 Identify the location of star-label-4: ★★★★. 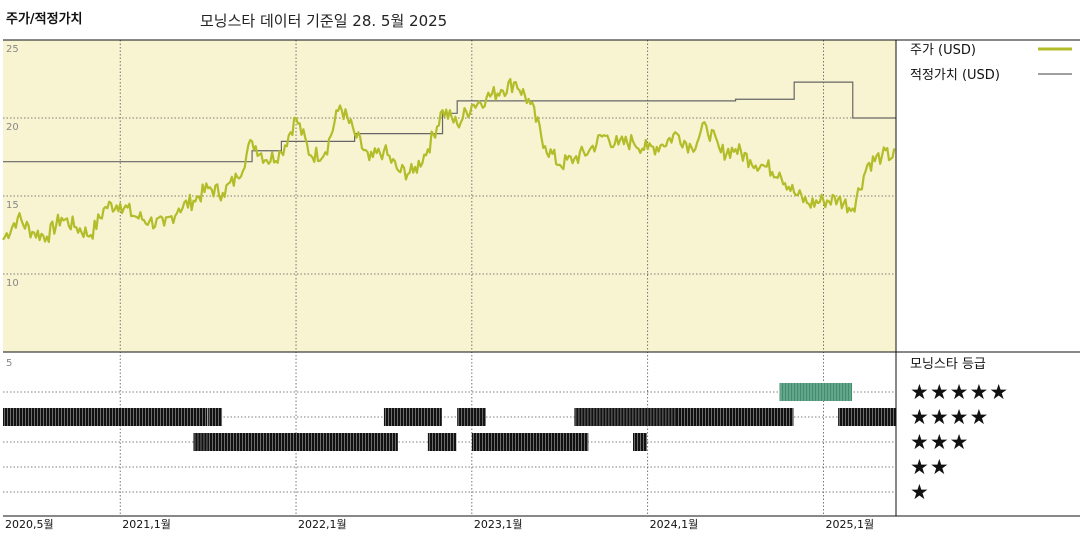
(949, 417).